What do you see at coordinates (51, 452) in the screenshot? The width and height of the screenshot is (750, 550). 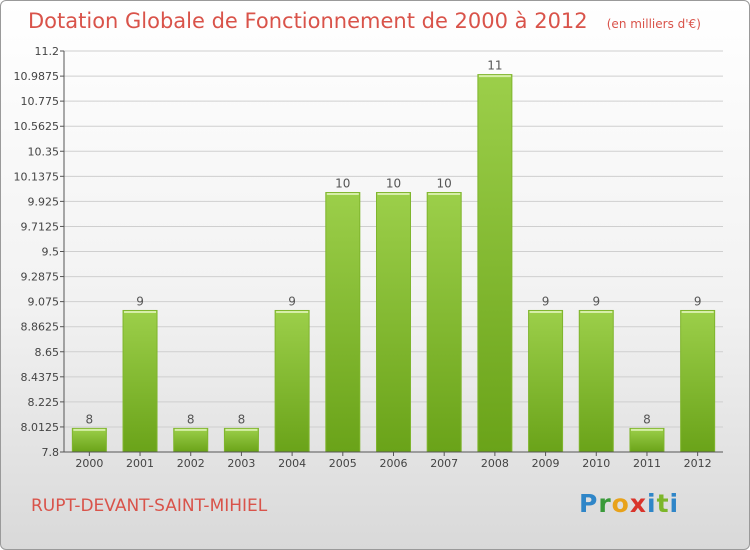 I see `y-tick-label: 7.8` at bounding box center [51, 452].